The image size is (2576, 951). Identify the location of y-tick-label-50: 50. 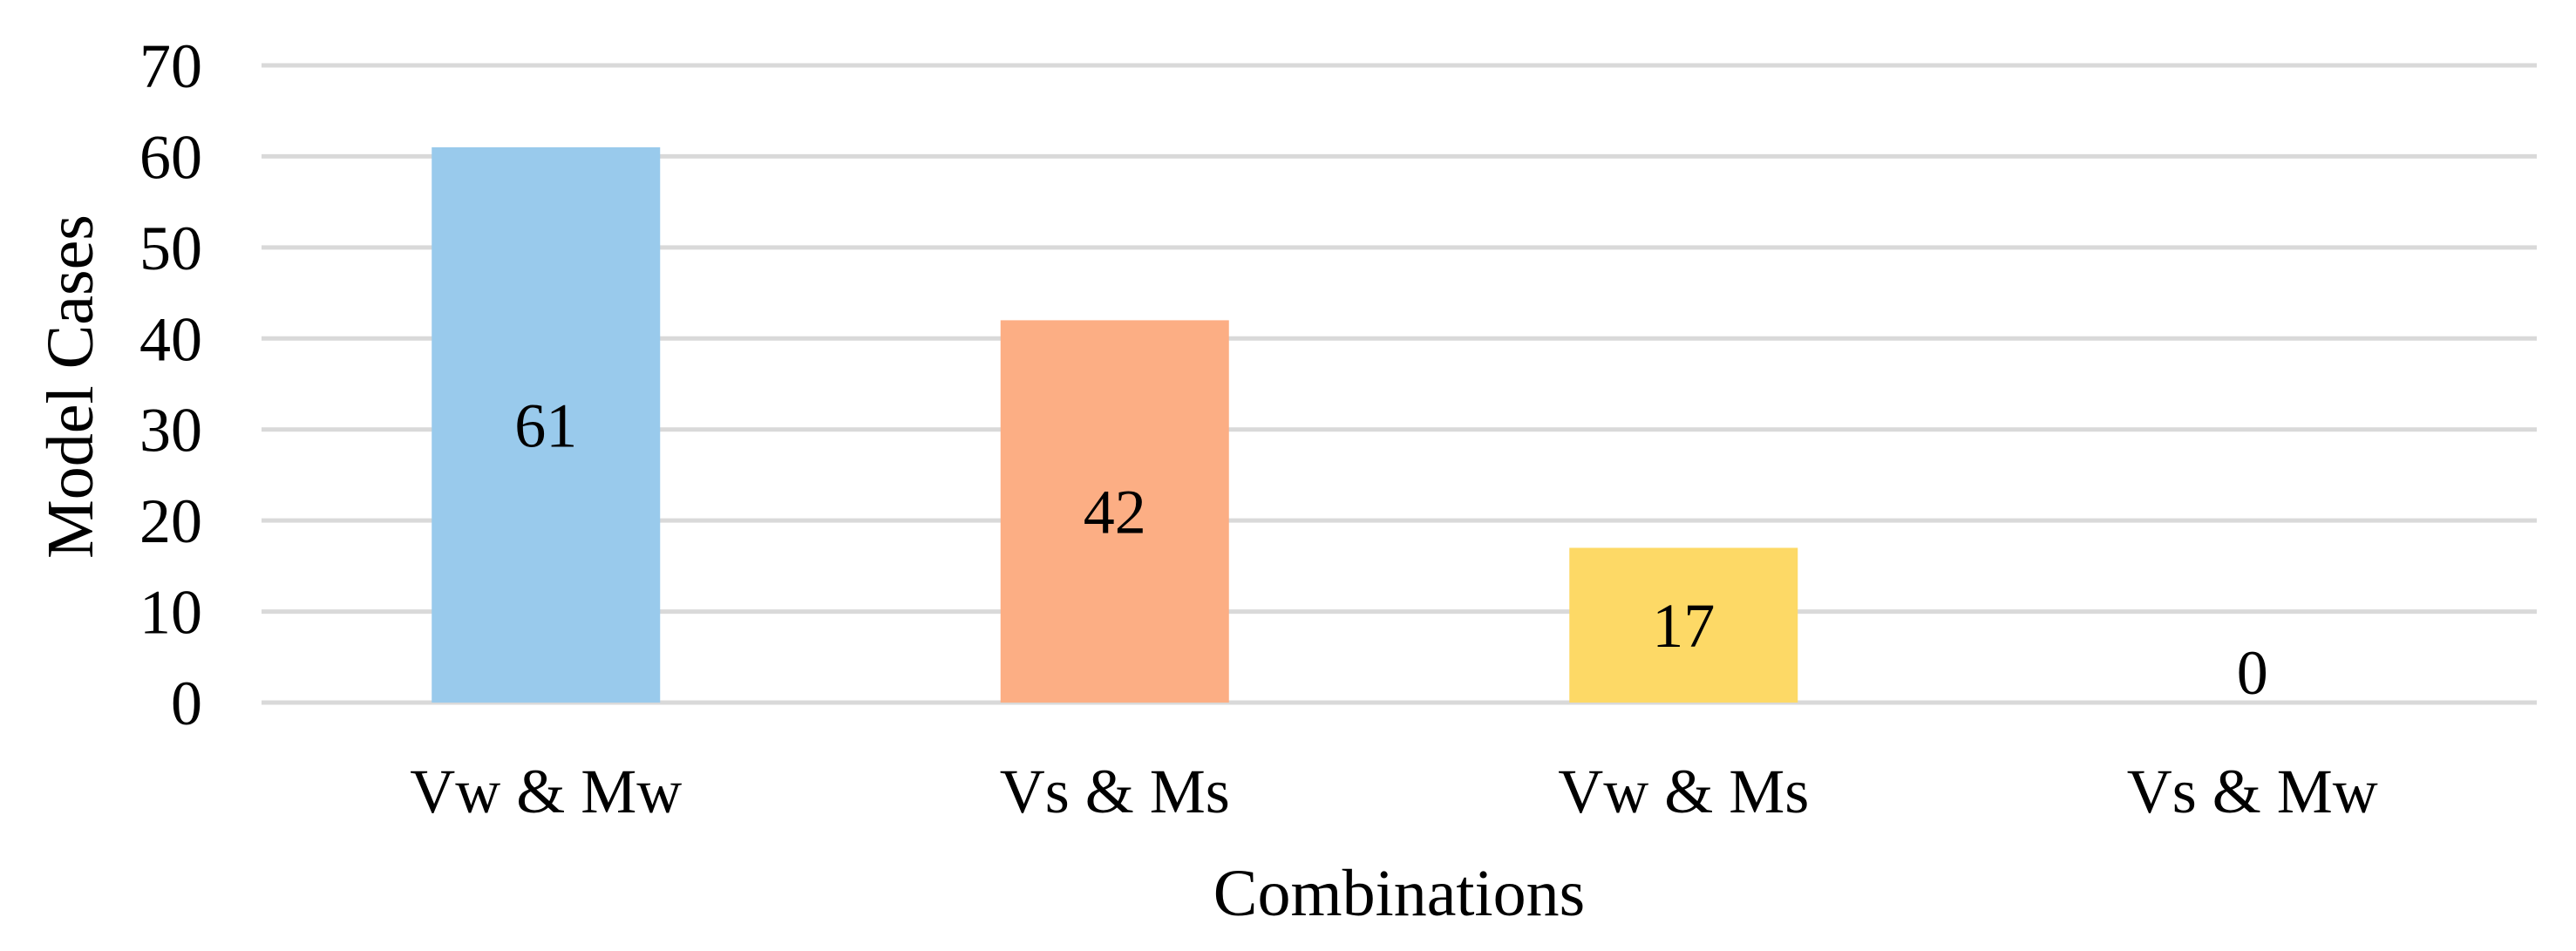
(170, 248).